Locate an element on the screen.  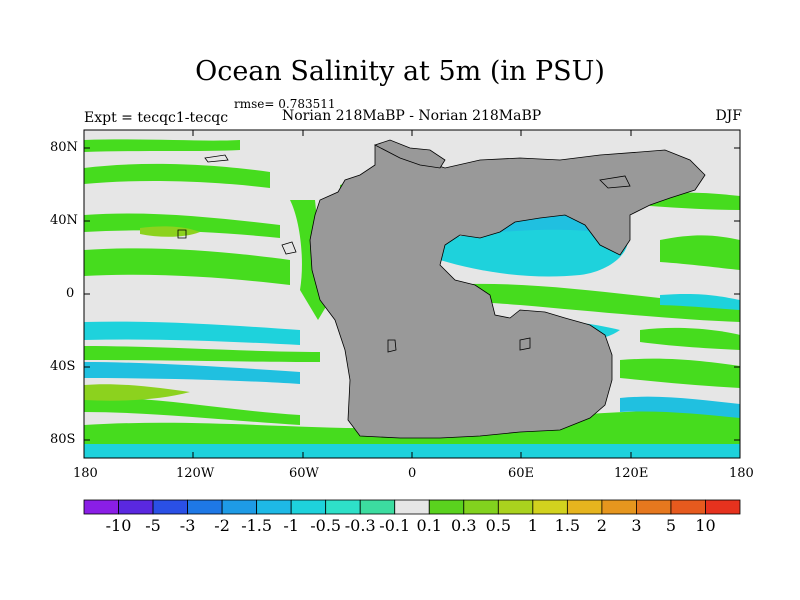
north-pacific-lime is located at coordinates (170, 231).